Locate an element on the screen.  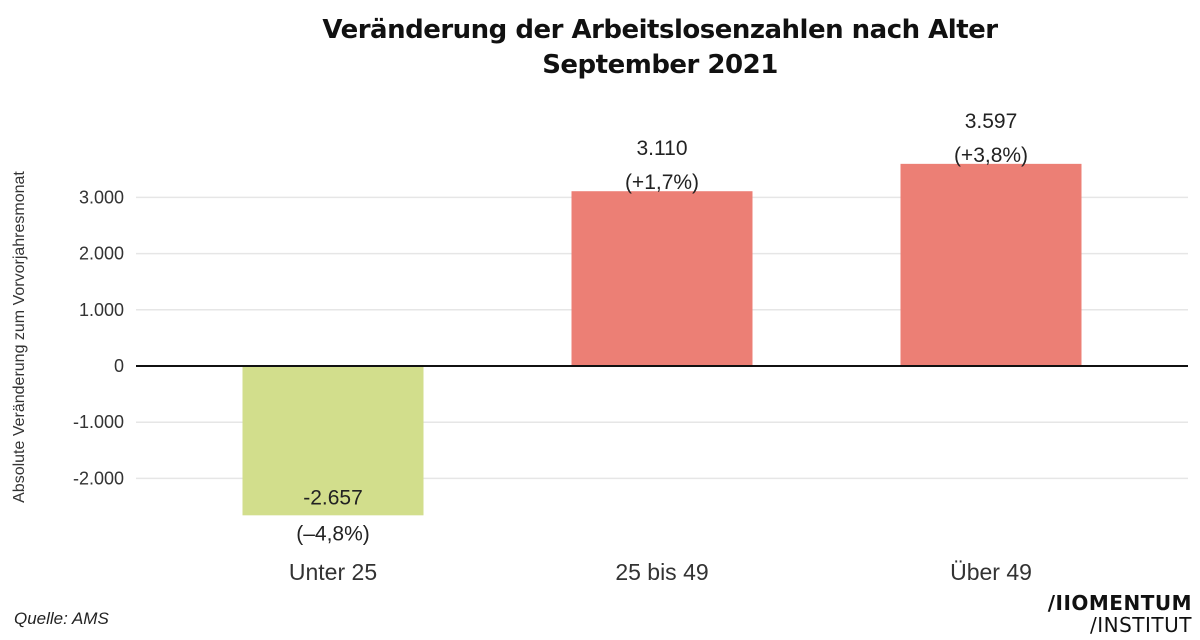
percent-label: (+1,7%) is located at coordinates (662, 182).